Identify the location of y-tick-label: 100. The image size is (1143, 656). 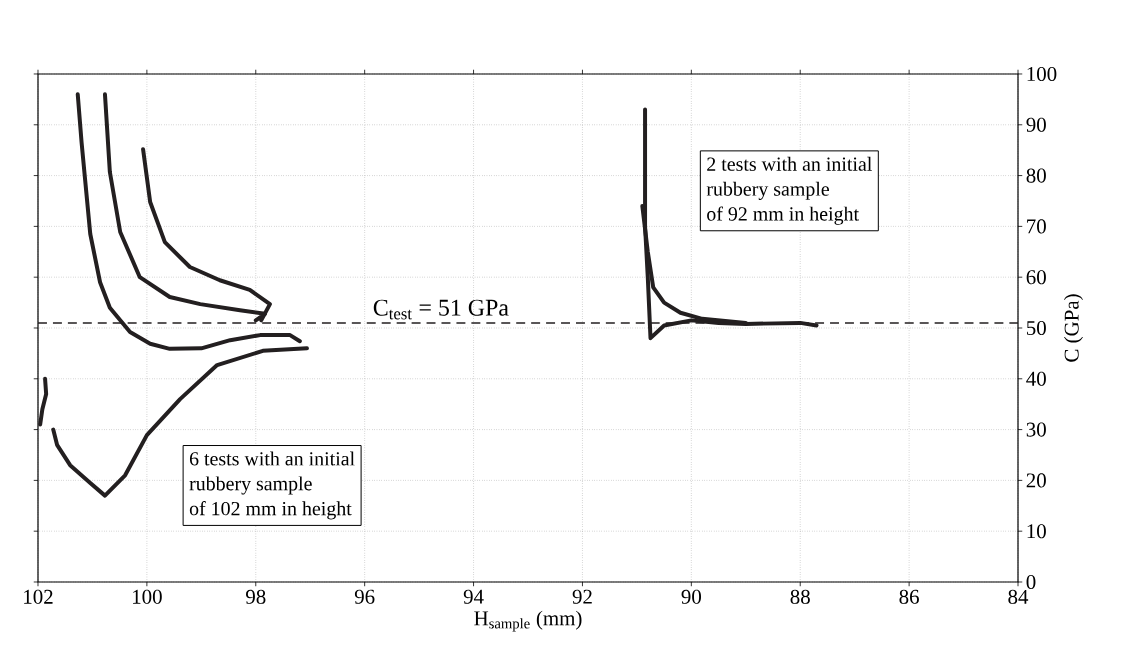
(1042, 74).